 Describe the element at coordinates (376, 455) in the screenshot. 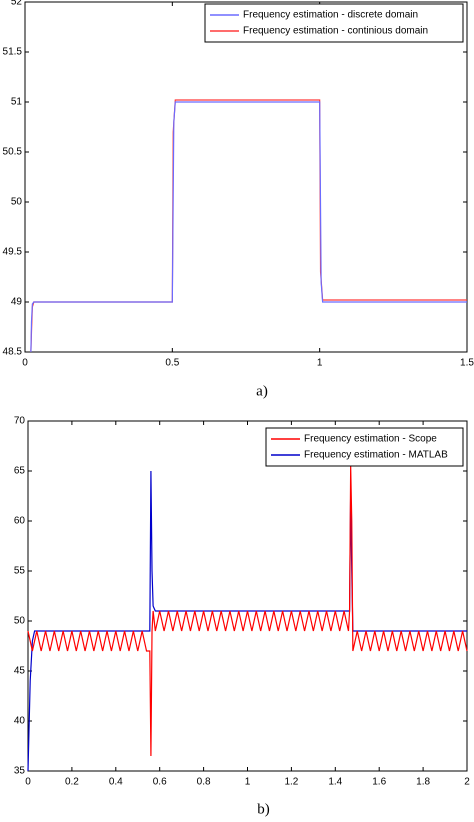

I see `legend-label: Frequency estimation - MATLAB` at that location.